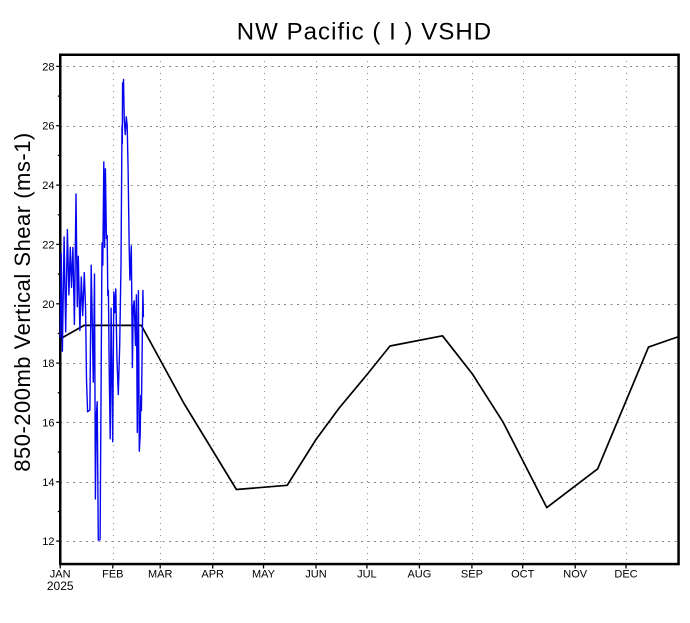 This screenshot has height=623, width=690. What do you see at coordinates (625, 575) in the screenshot?
I see `svg-text: DEC` at bounding box center [625, 575].